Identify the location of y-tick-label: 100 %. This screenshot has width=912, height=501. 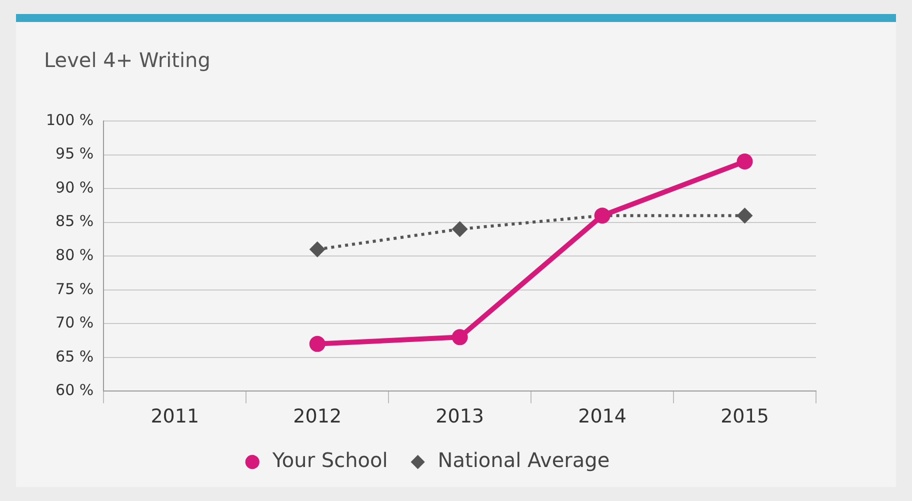
(70, 119).